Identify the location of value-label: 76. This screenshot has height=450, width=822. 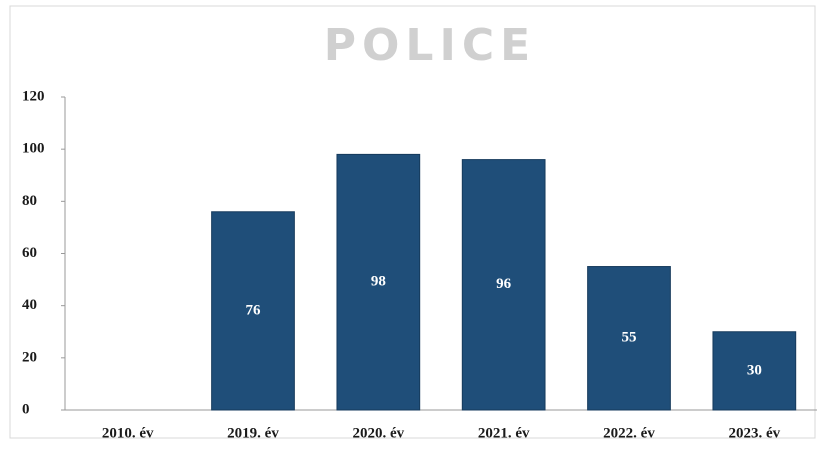
(254, 310).